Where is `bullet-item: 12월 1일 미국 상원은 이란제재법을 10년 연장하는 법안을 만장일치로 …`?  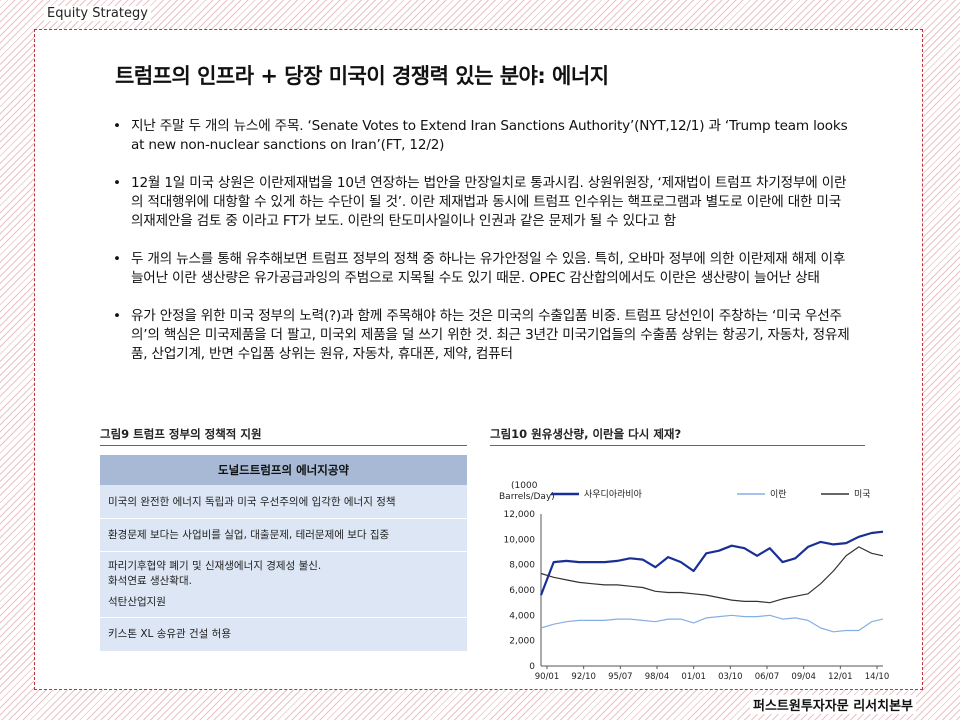
bullet-item: 12월 1일 미국 상원은 이란제재법을 10년 연장하는 법안을 만장일치로 … is located at coordinates (483, 202).